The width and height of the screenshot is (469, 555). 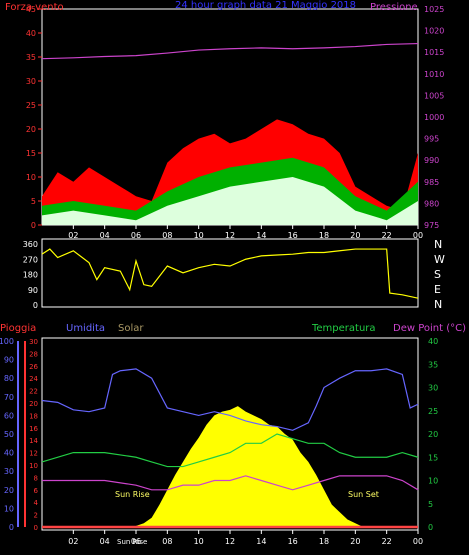 I want to click on wind-axis-tick-0: 0, so click(x=33, y=225).